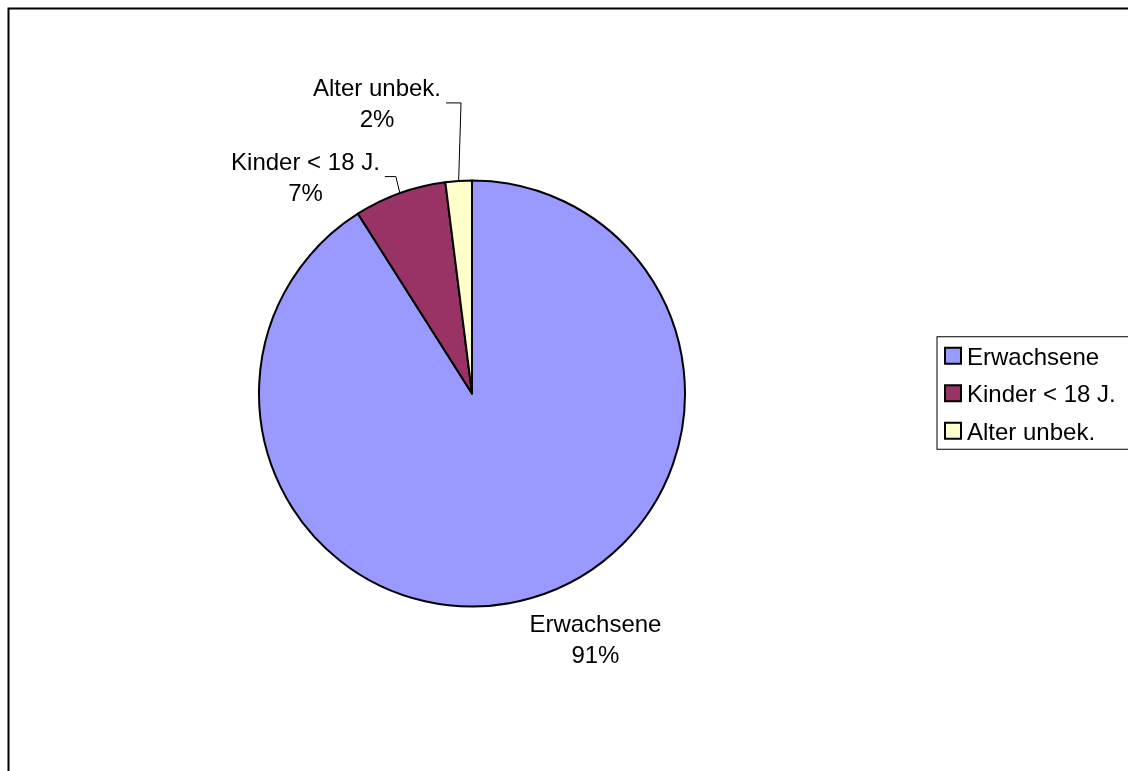  What do you see at coordinates (1031, 431) in the screenshot?
I see `legend-label: Alter unbek.` at bounding box center [1031, 431].